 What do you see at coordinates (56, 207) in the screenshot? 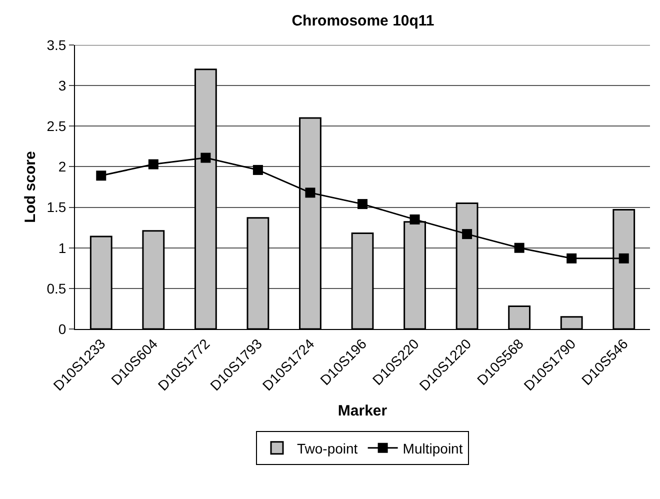
I see `y-tick-label: 1.5` at bounding box center [56, 207].